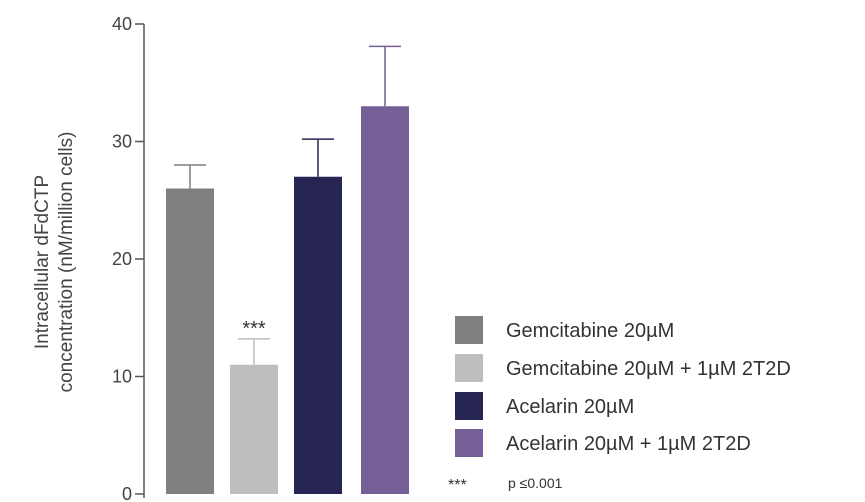 The width and height of the screenshot is (865, 502). What do you see at coordinates (122, 24) in the screenshot?
I see `y-tick-label: 40` at bounding box center [122, 24].